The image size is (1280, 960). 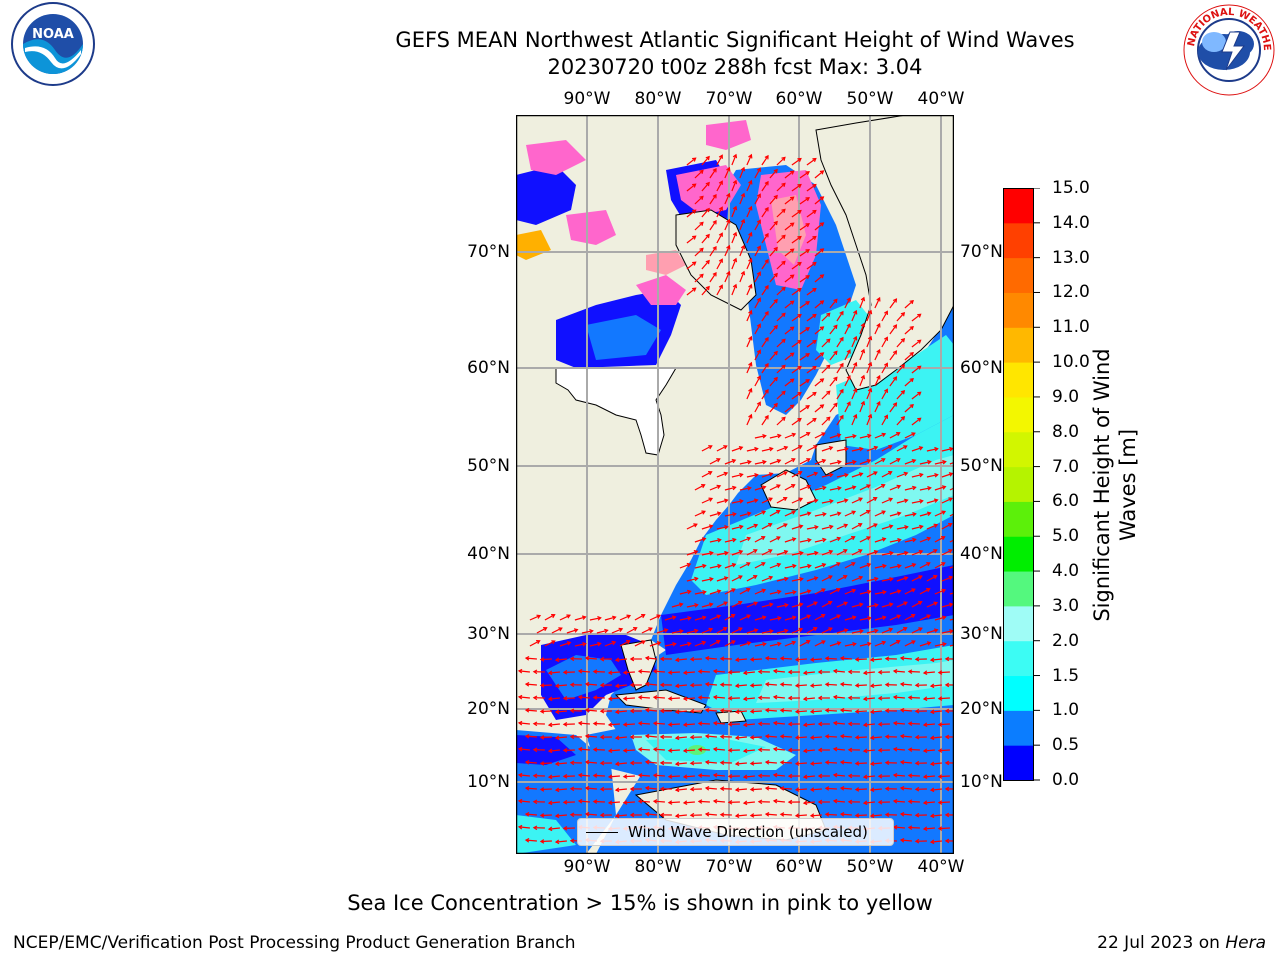 I want to click on page-subtitle: 20230720 t00z 288h fcst Max: 3.04, so click(x=735, y=67).